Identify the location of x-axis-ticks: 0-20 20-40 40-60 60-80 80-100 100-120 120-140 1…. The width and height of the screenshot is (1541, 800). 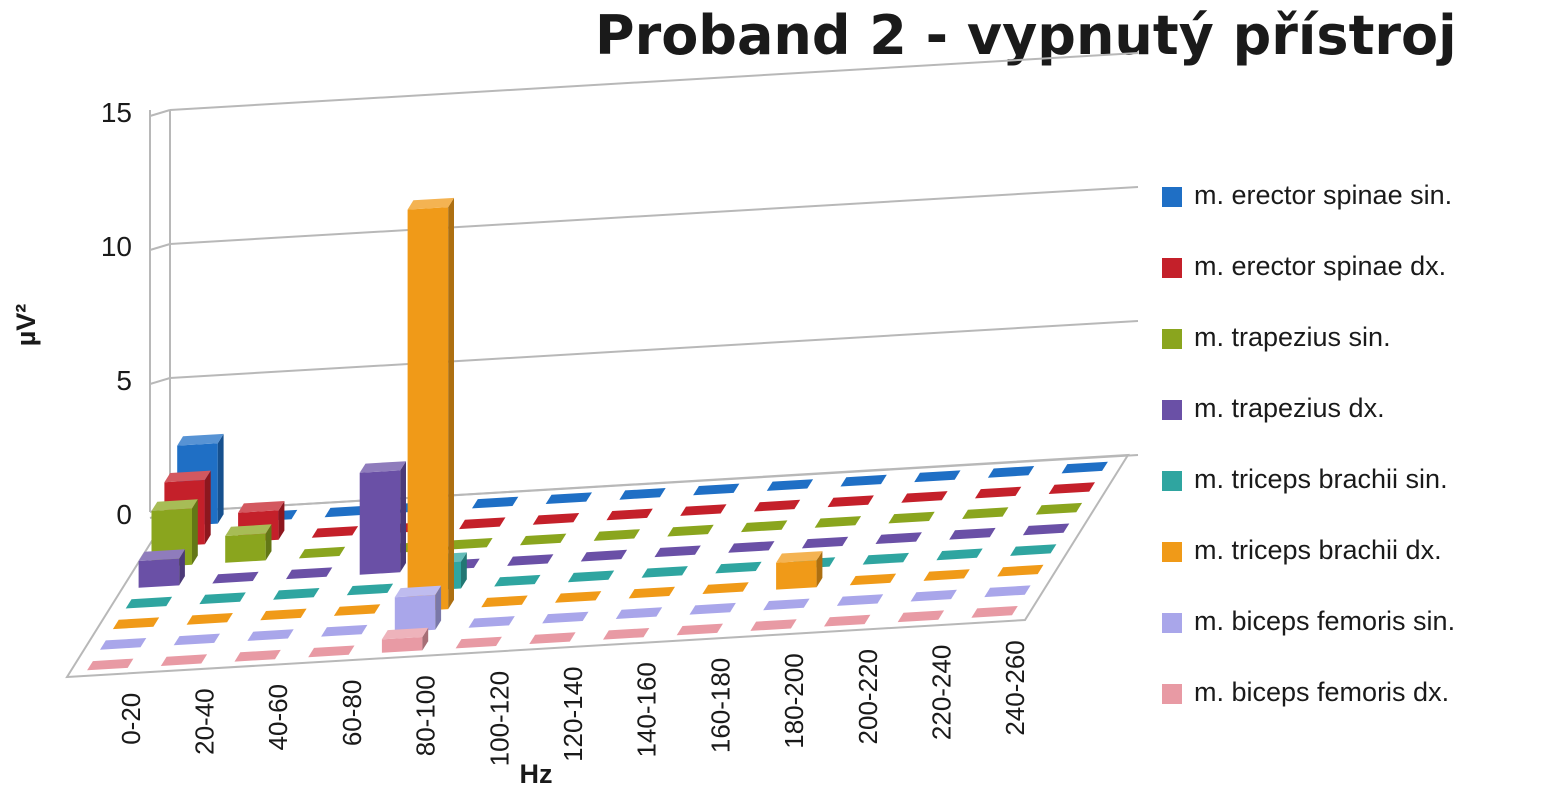
(573, 703).